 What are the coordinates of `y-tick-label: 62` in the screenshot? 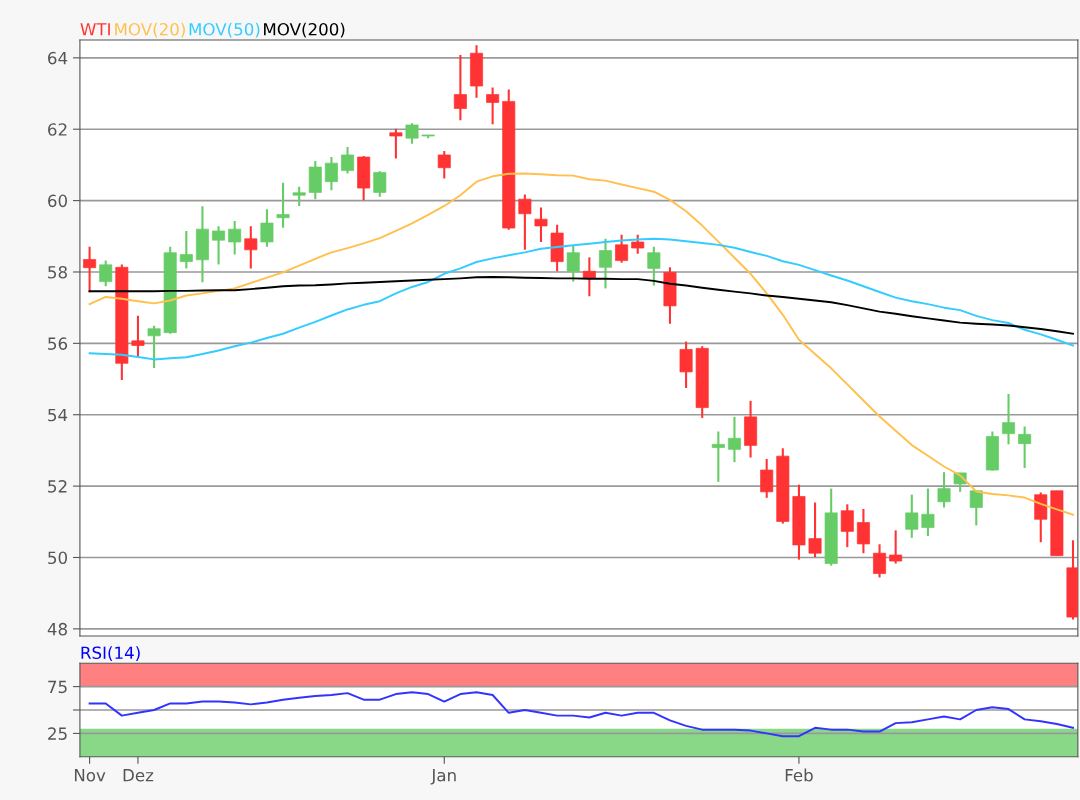 It's located at (57, 129).